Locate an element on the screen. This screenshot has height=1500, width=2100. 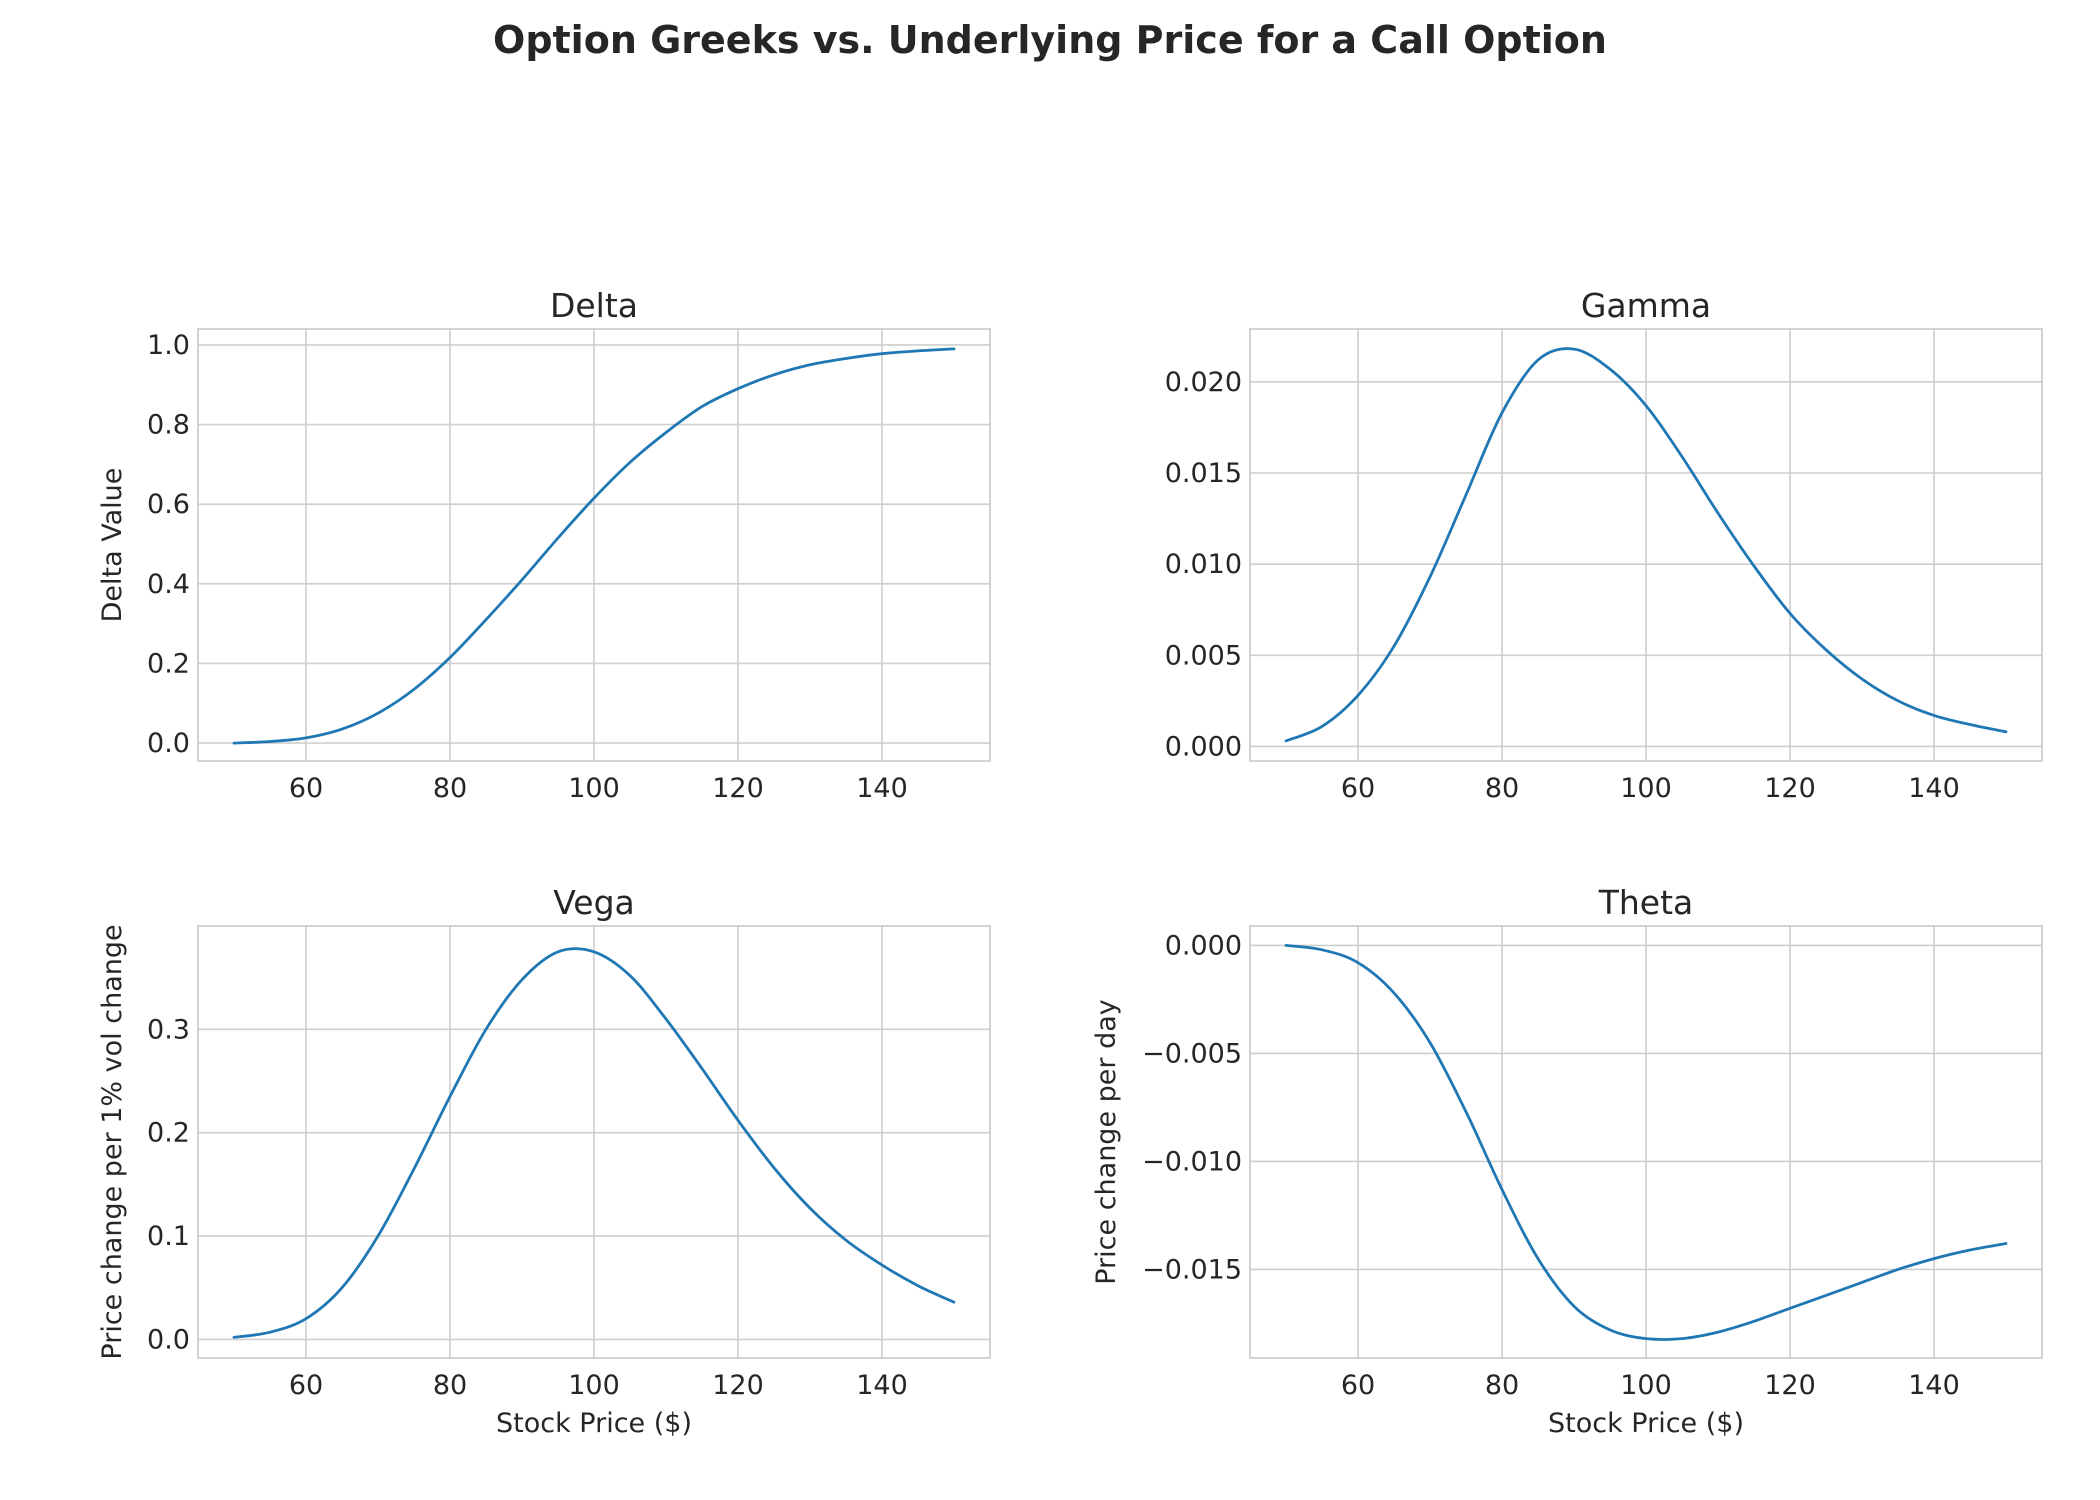
vega-xtick-label: 120 is located at coordinates (738, 1385).